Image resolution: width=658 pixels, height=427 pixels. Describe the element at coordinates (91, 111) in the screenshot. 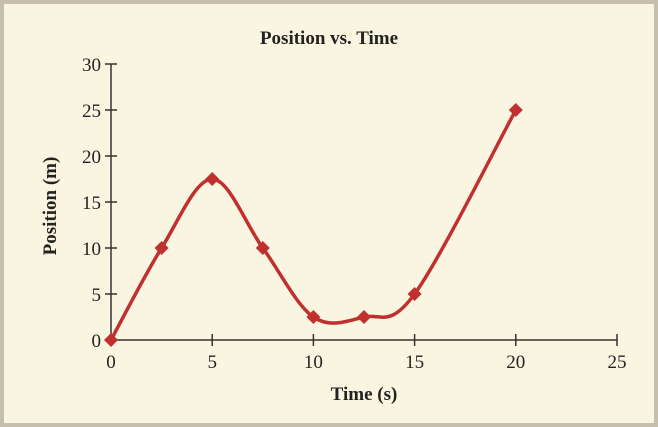

I see `y-tick-label: 25` at that location.